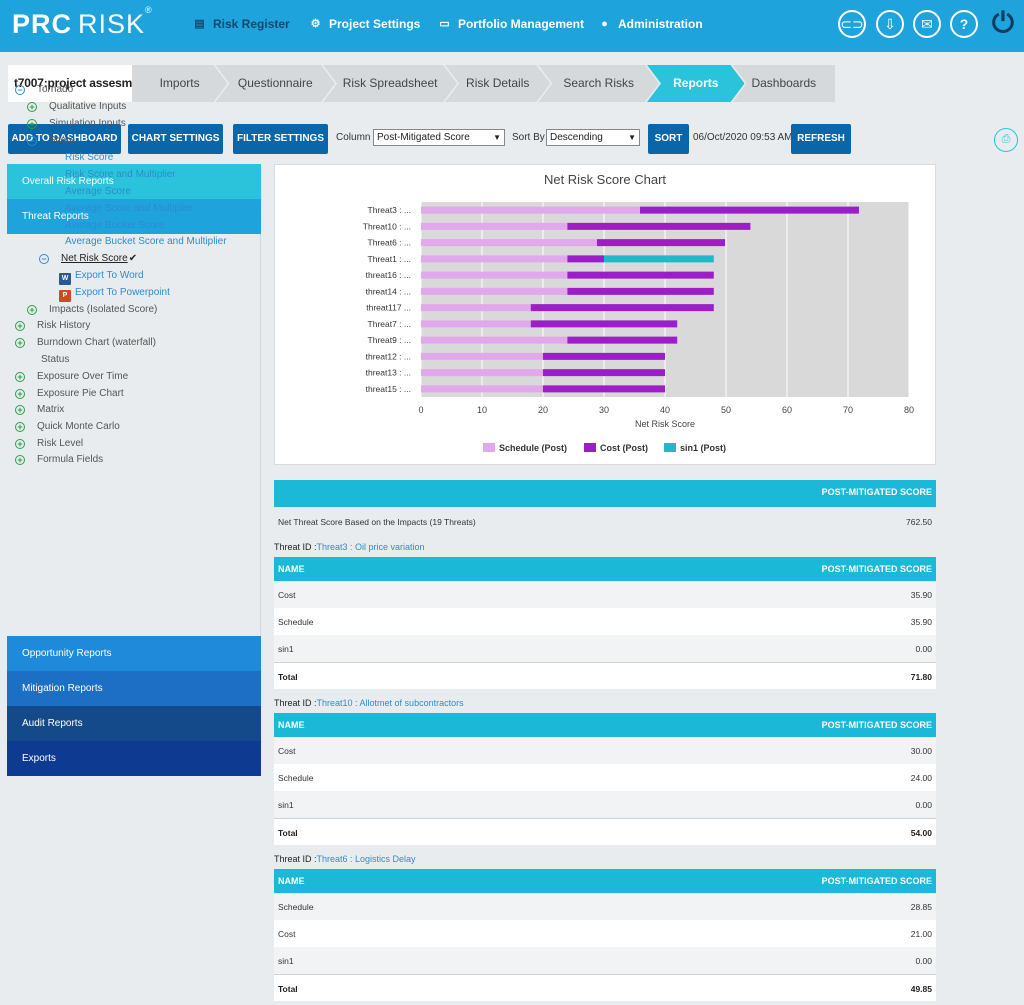 The width and height of the screenshot is (1024, 1005). What do you see at coordinates (89, 158) in the screenshot?
I see `tree-item-risk-score: Risk Score` at bounding box center [89, 158].